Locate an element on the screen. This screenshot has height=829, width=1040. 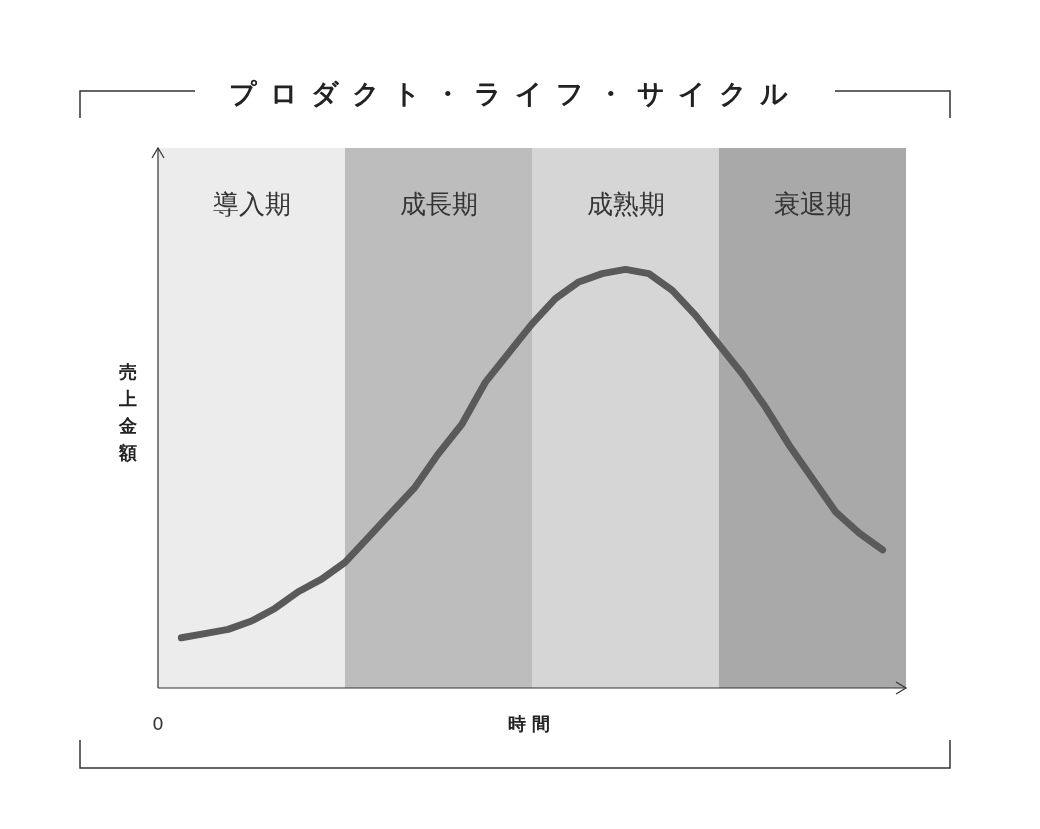
text: 0 is located at coordinates (158, 723).